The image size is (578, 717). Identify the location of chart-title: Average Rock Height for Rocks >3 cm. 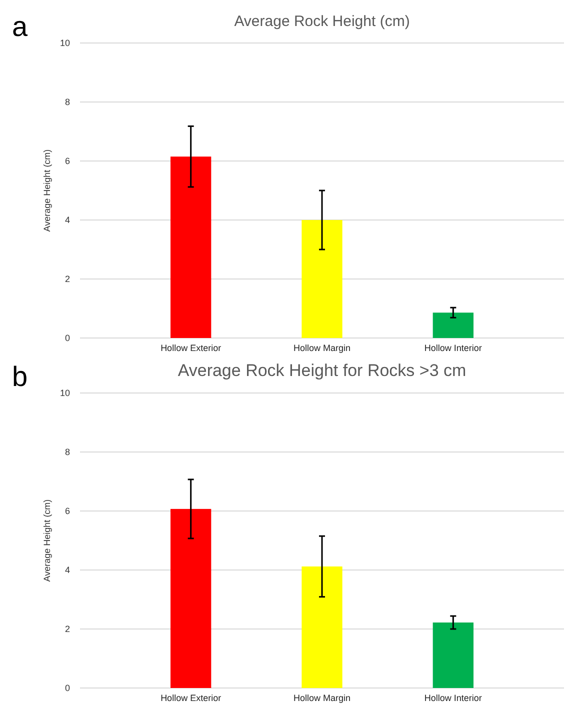
(322, 370).